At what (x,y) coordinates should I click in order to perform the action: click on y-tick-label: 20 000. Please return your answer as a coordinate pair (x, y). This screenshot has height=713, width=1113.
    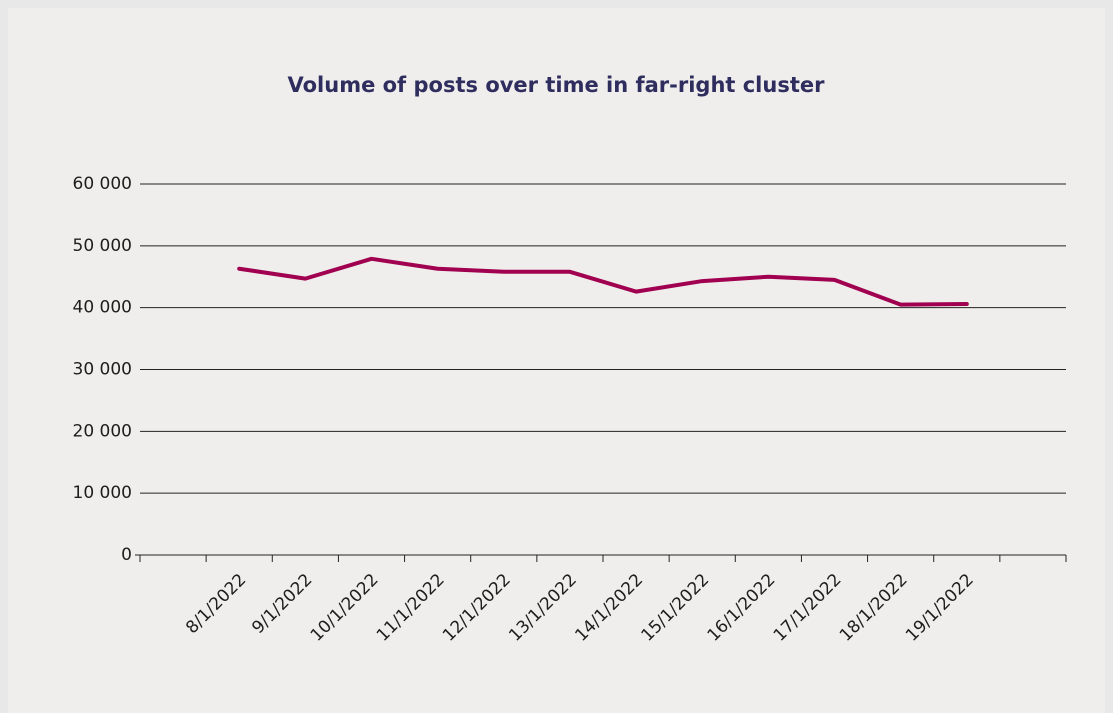
    Looking at the image, I should click on (102, 431).